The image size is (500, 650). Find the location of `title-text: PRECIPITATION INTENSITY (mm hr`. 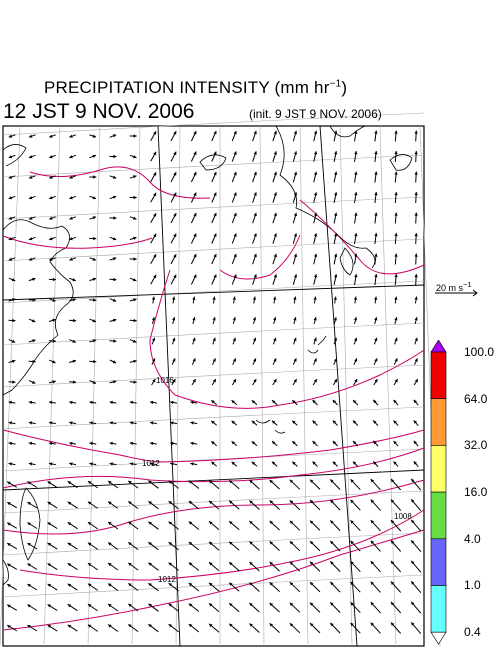

title-text: PRECIPITATION INTENSITY (mm hr is located at coordinates (187, 87).